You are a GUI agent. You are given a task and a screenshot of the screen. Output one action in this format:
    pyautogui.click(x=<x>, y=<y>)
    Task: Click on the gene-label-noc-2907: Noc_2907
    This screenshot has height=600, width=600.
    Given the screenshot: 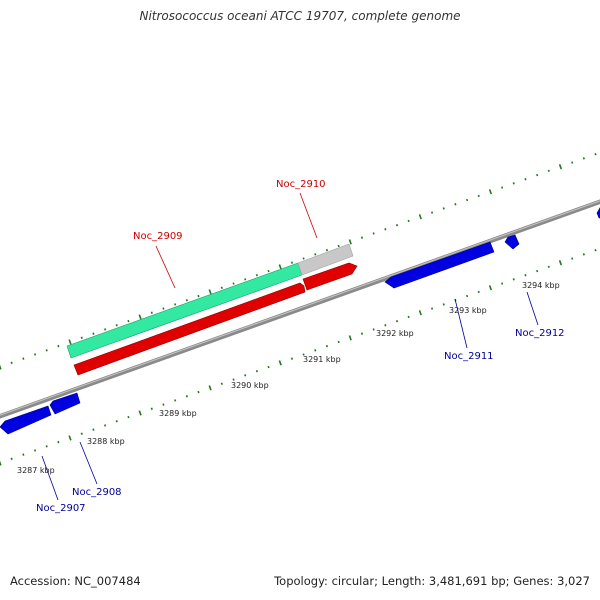 What is the action you would take?
    pyautogui.click(x=61, y=508)
    